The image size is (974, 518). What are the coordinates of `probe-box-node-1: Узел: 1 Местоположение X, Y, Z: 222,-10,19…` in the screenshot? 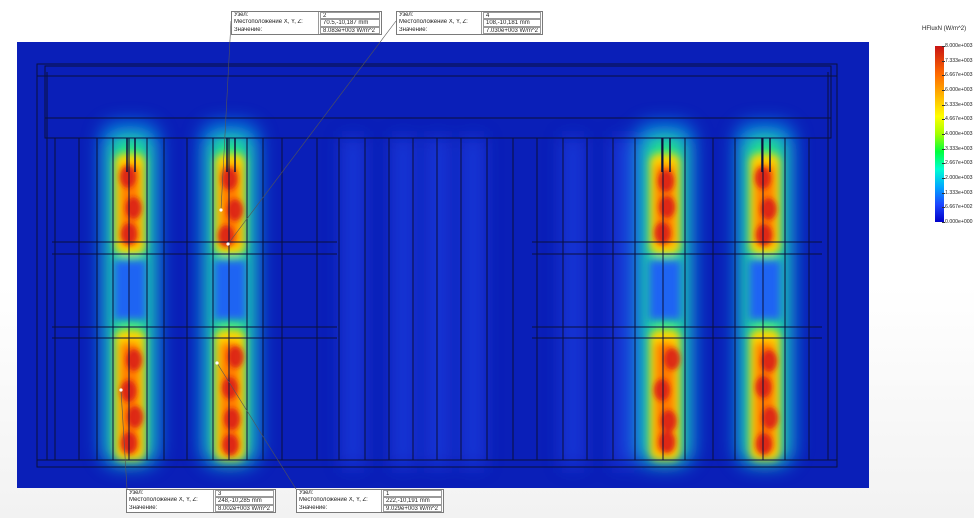 It's located at (370, 501).